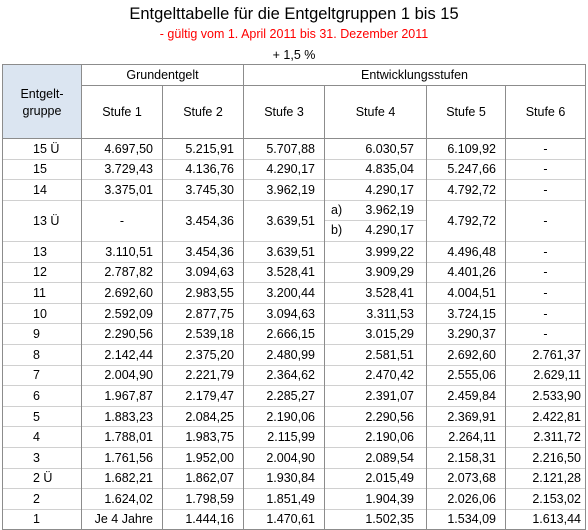 The width and height of the screenshot is (588, 530). Describe the element at coordinates (162, 75) in the screenshot. I see `header-grundentgelt: Grundentgelt` at that location.